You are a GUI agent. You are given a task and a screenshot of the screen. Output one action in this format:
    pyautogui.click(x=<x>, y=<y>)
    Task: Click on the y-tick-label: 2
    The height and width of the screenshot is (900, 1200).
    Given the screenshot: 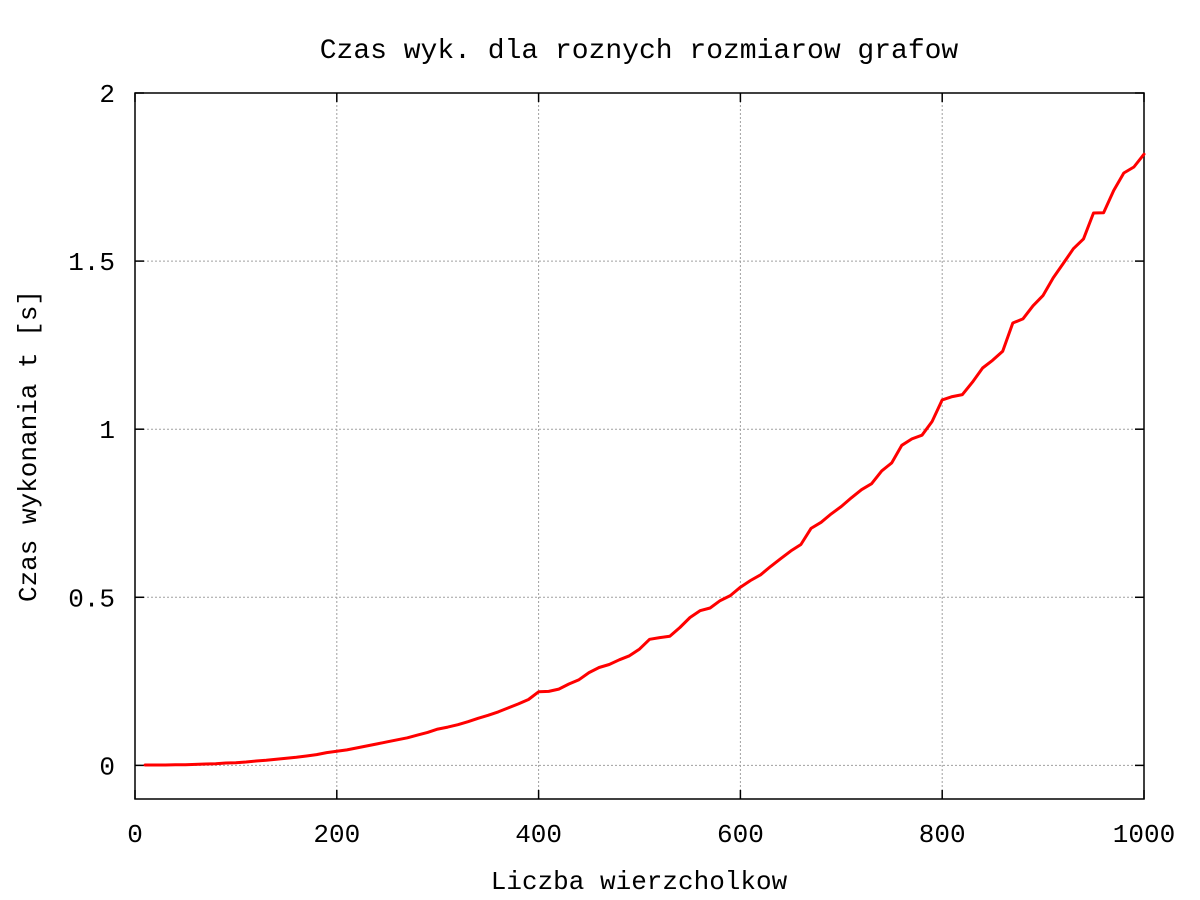 What is the action you would take?
    pyautogui.click(x=107, y=95)
    